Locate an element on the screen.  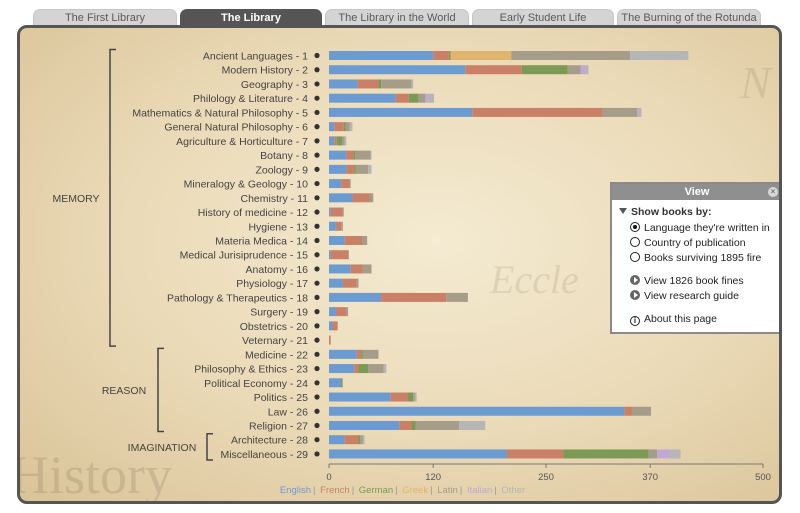
option-surviving: Books surviving 1895 fire is located at coordinates (695, 258).